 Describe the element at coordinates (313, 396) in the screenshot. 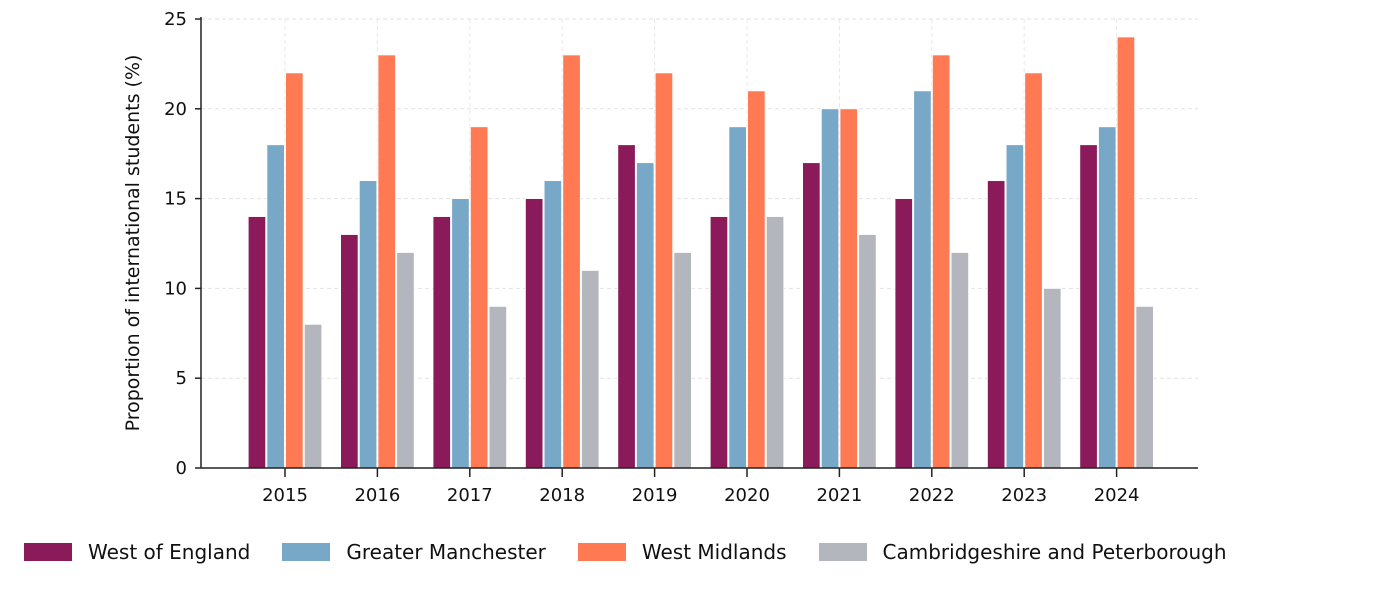

I see `bar-cambridgeshire-and-peterborough-2015` at that location.